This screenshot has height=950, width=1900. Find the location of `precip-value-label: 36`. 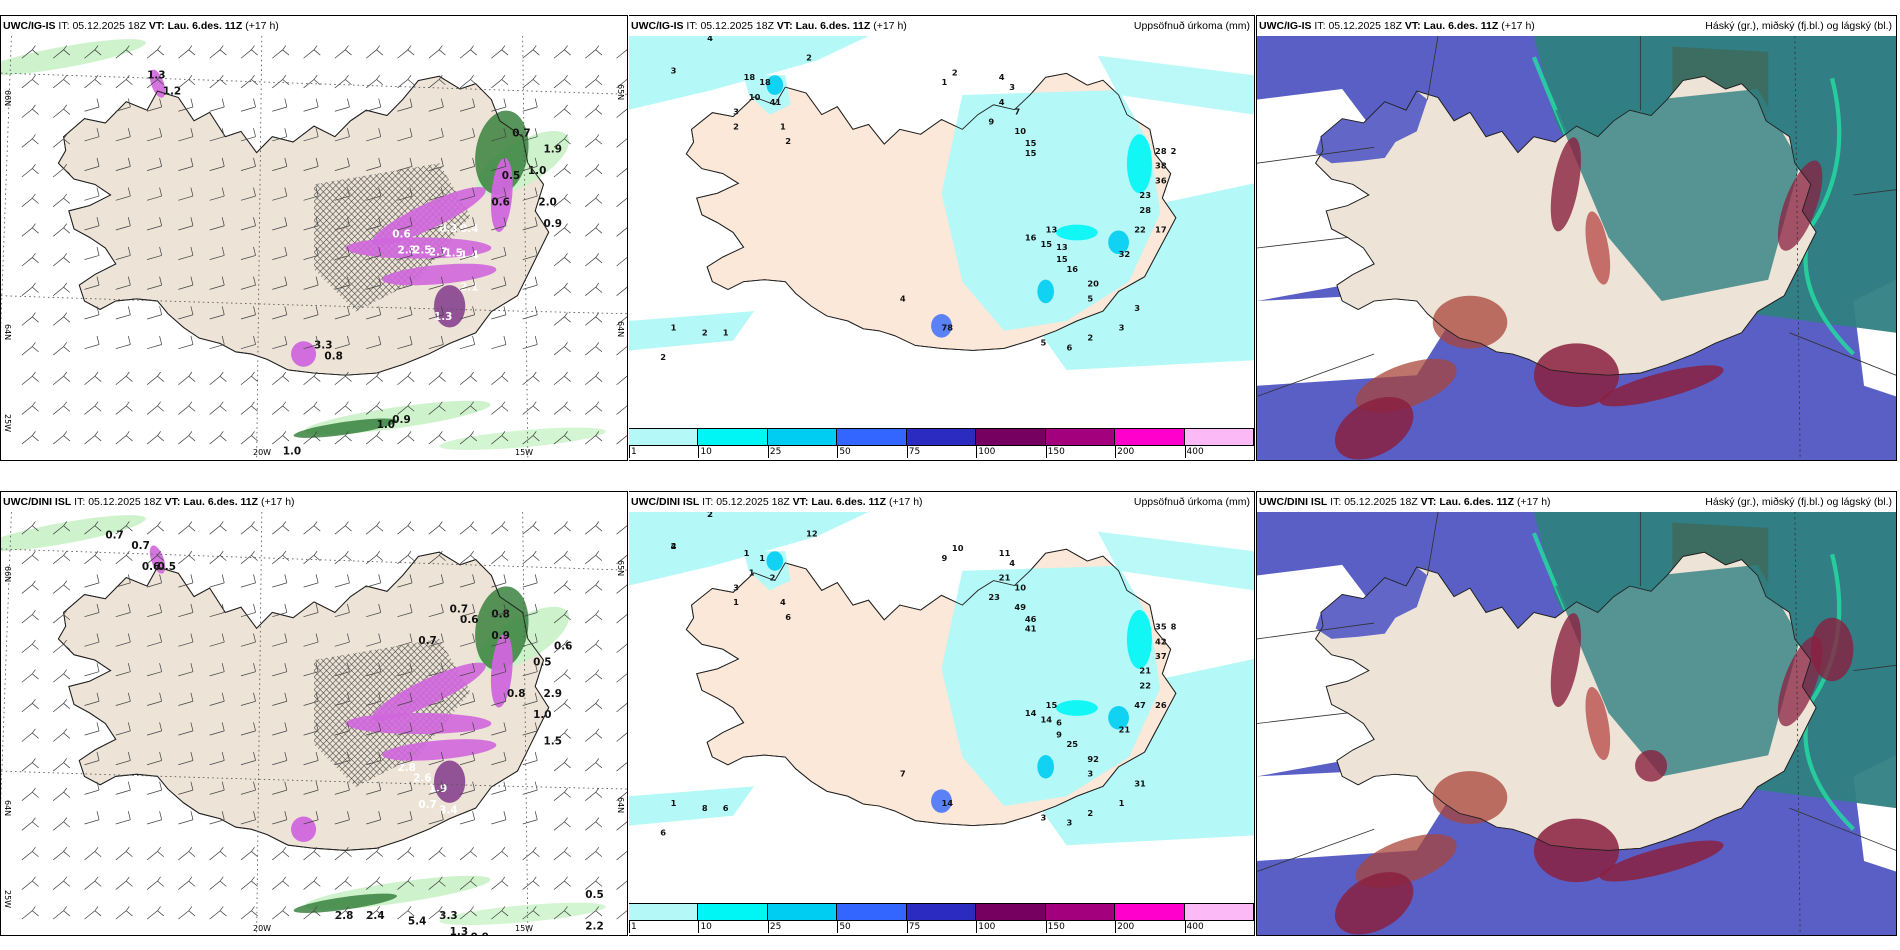

precip-value-label: 36 is located at coordinates (1161, 181).